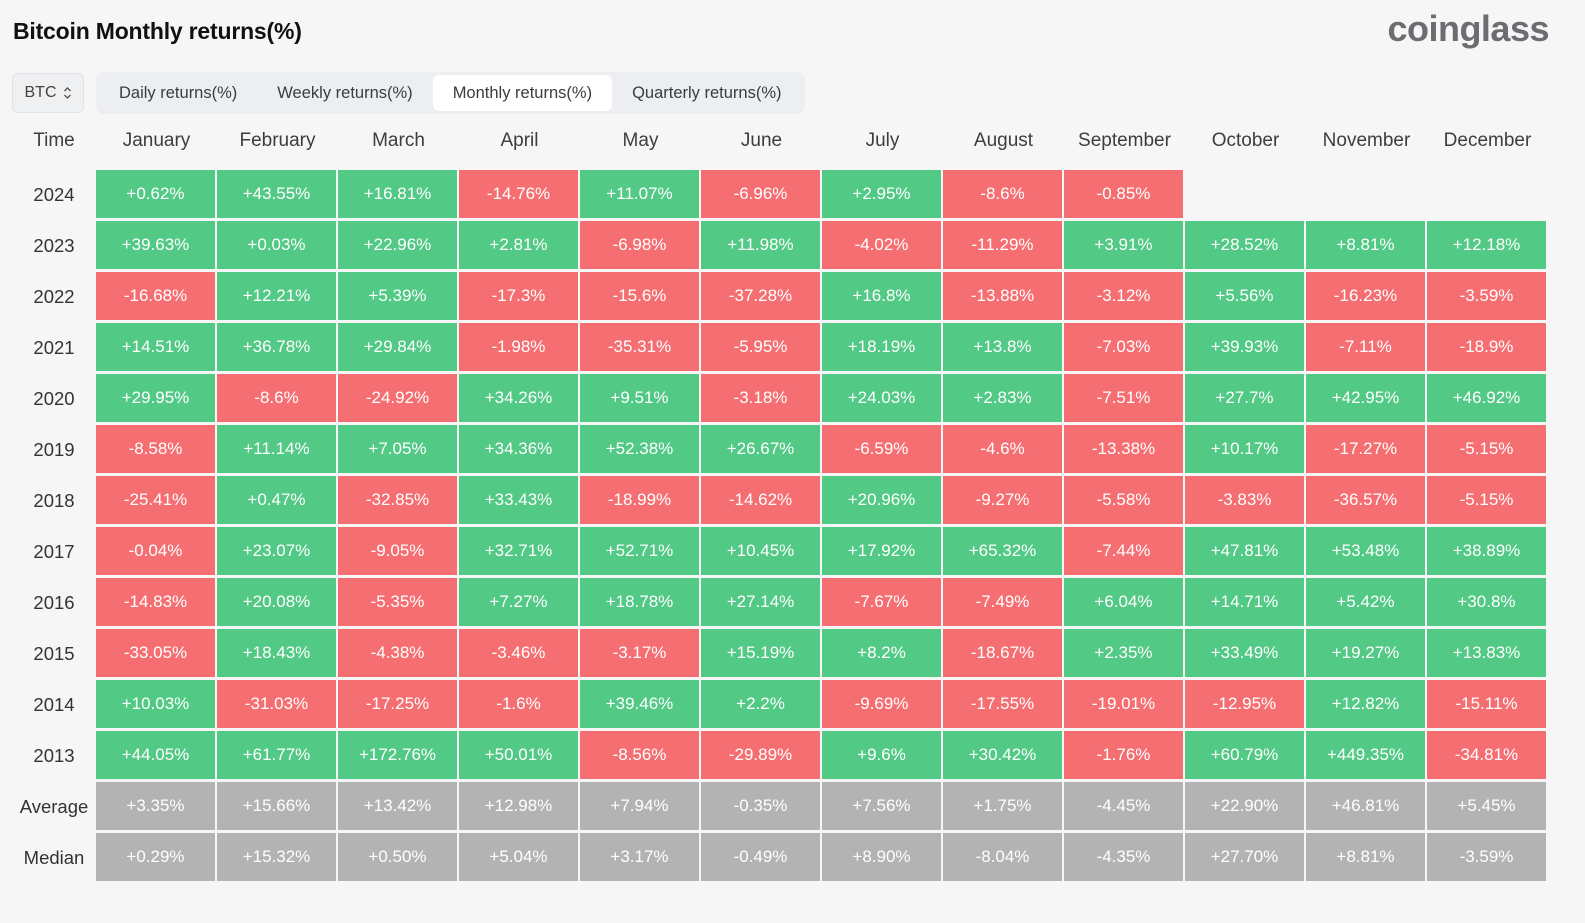  I want to click on coin-select: BTC, so click(48, 93).